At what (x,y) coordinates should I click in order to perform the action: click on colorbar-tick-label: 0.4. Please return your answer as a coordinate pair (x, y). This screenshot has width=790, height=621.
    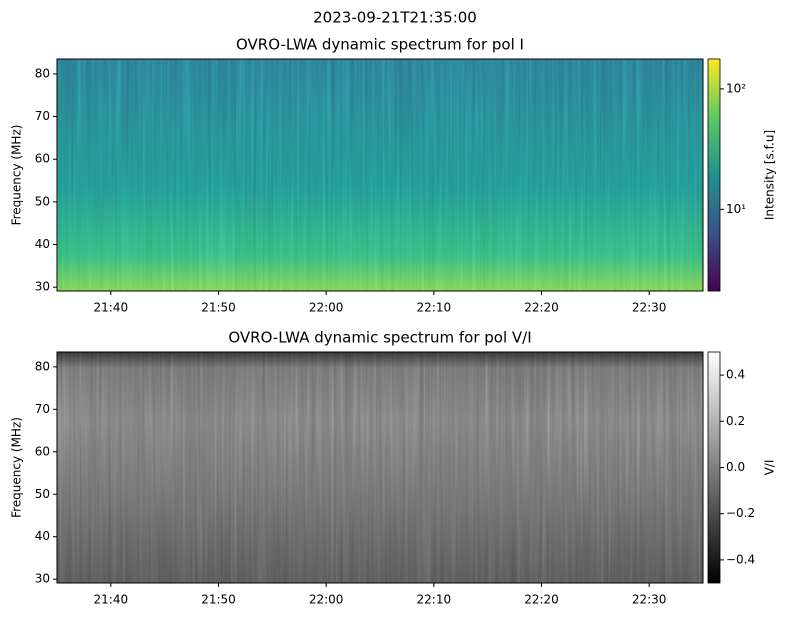
    Looking at the image, I should click on (735, 375).